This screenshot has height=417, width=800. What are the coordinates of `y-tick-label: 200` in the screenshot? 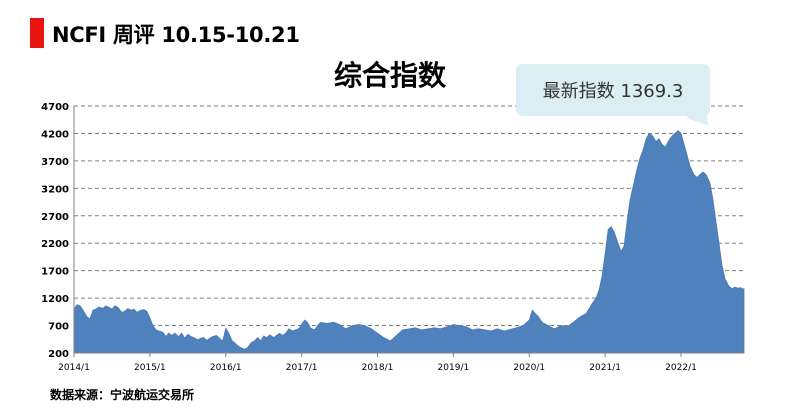 It's located at (58, 354).